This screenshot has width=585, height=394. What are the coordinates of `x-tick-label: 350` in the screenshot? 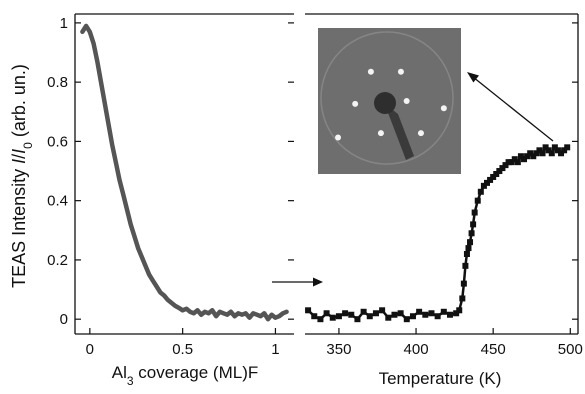 It's located at (338, 349).